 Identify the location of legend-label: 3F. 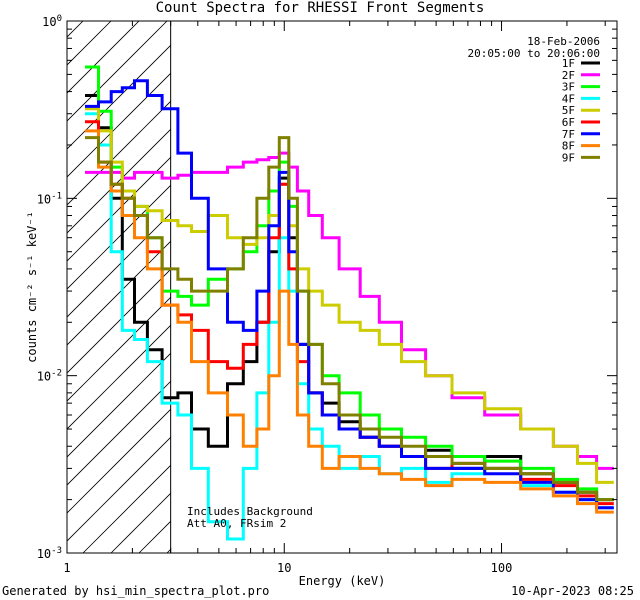
(568, 87).